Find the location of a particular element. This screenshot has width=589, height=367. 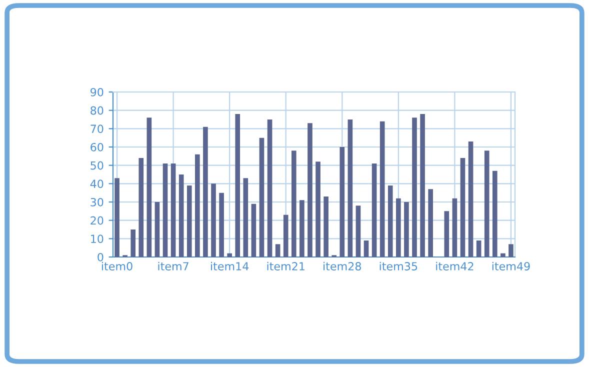

y-tick-label: 50 is located at coordinates (97, 165).